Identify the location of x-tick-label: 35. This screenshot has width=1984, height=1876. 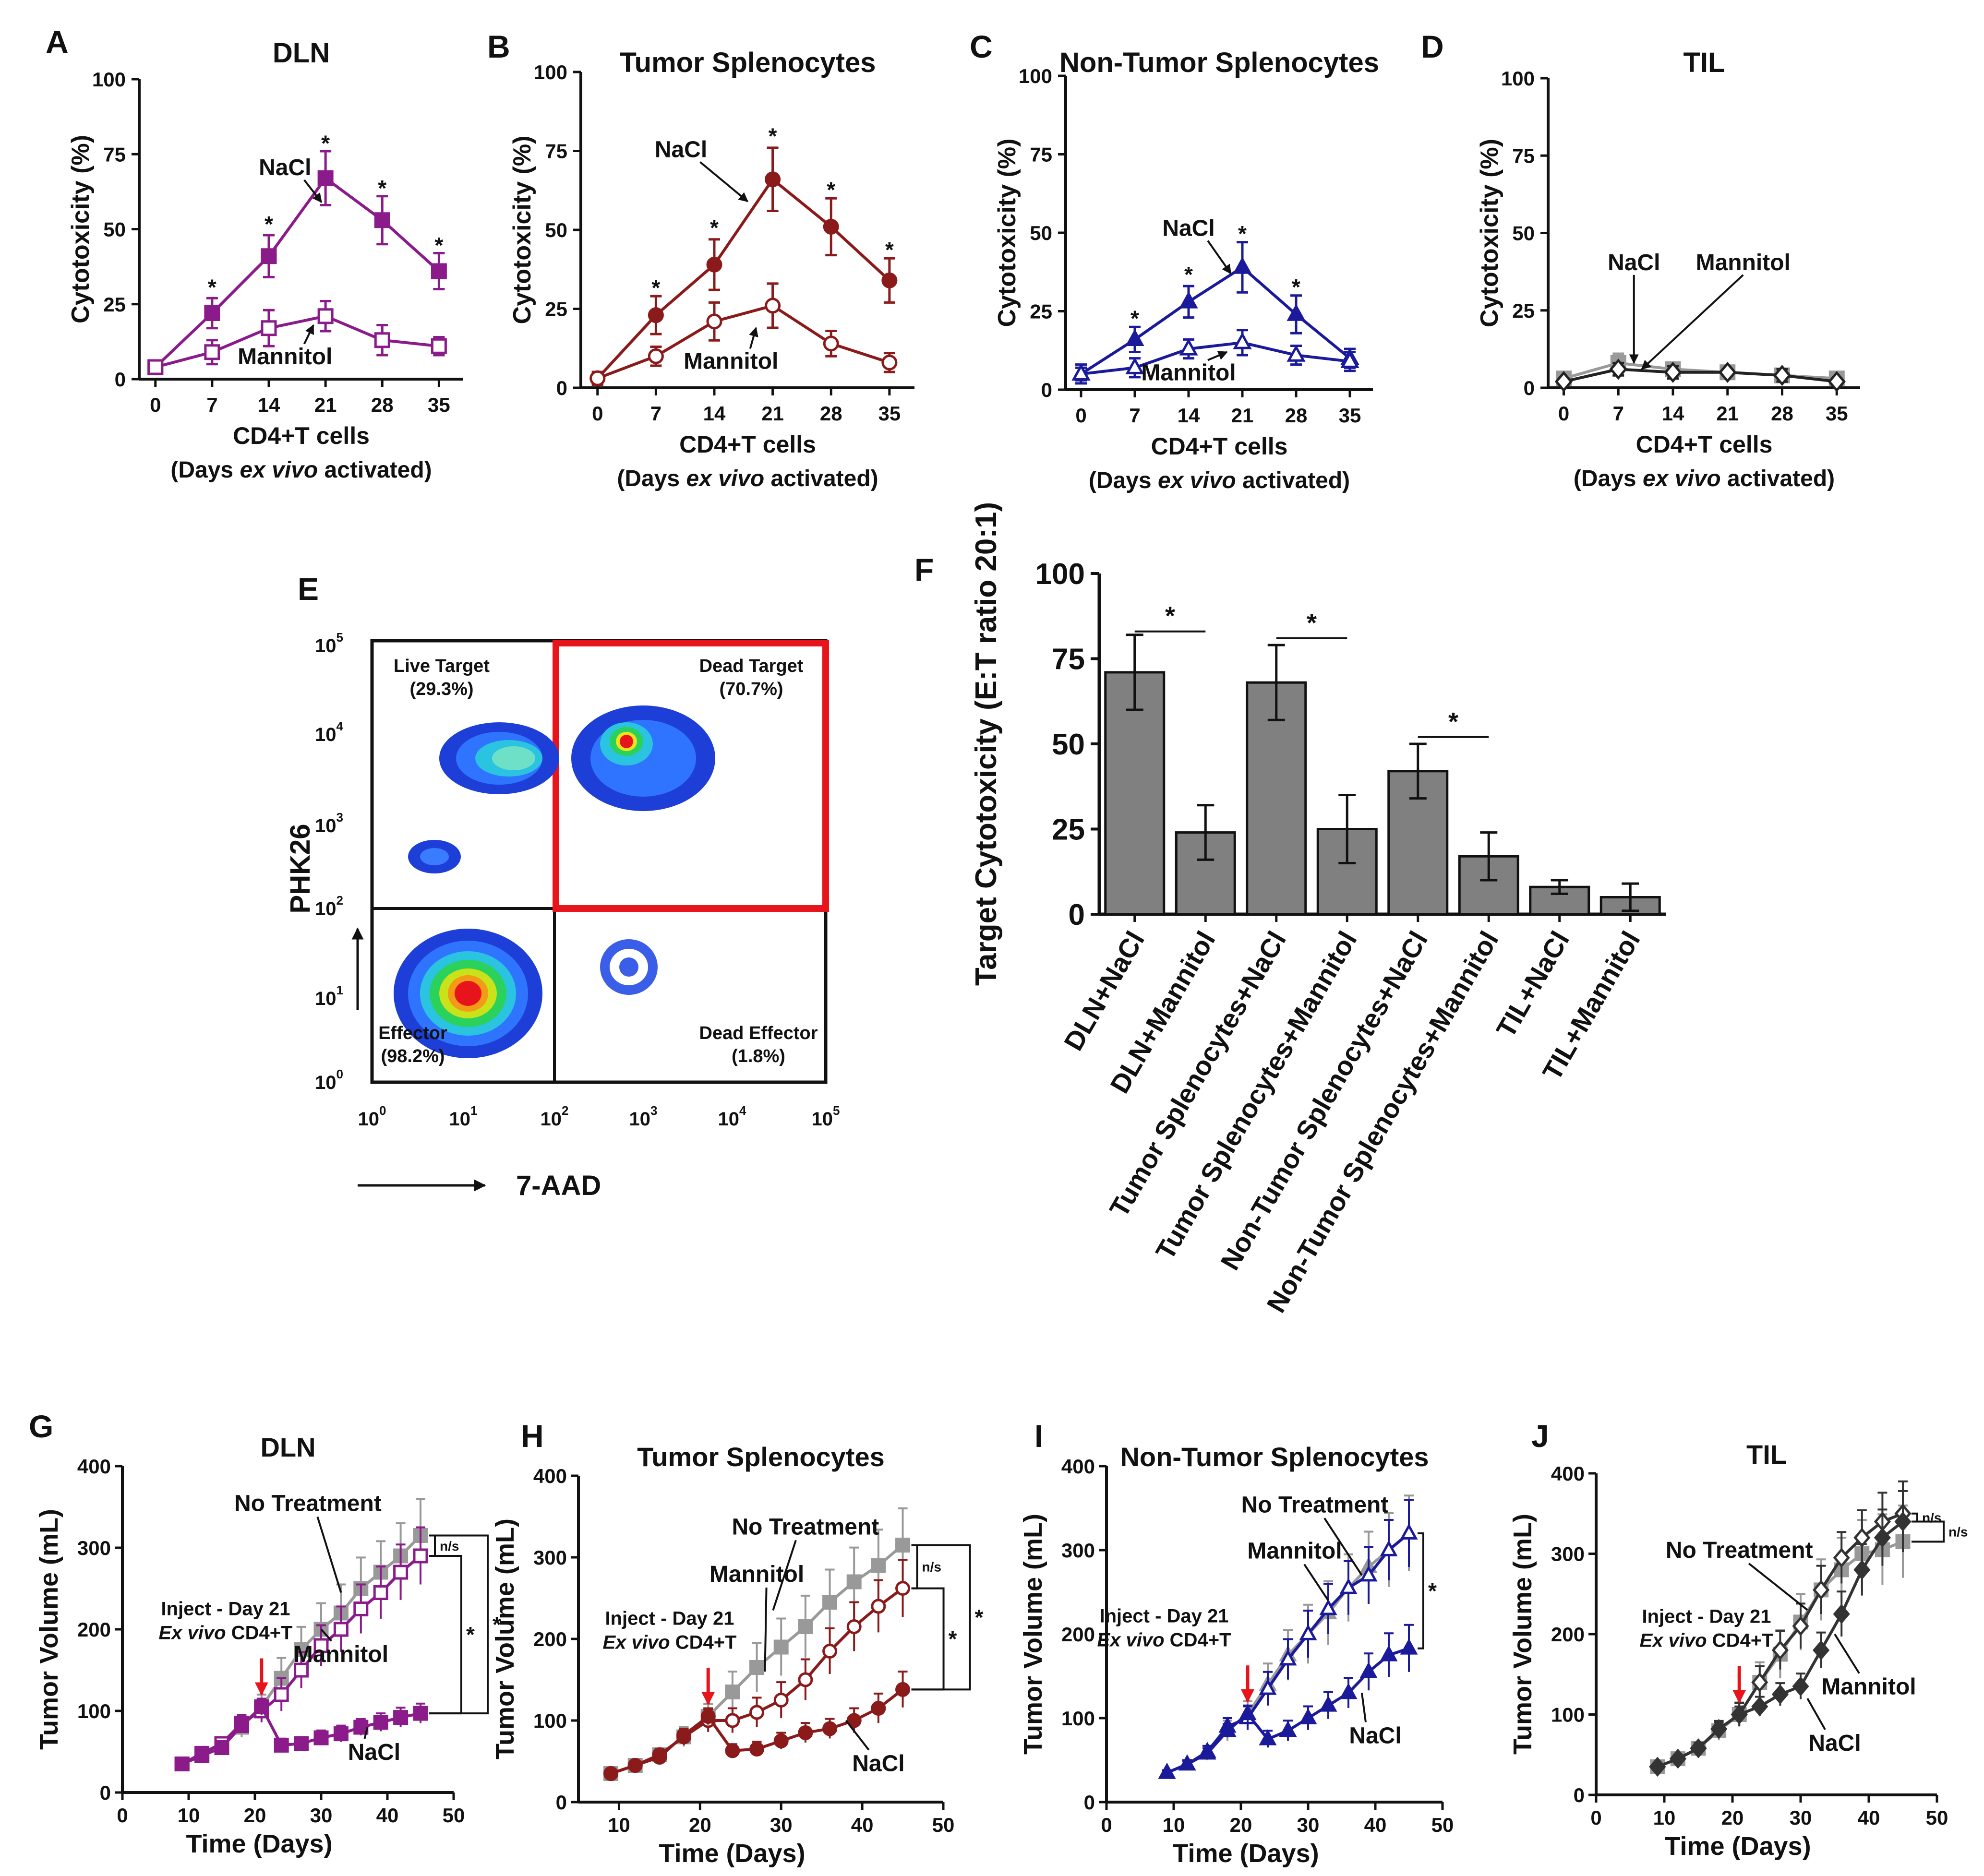
(439, 405).